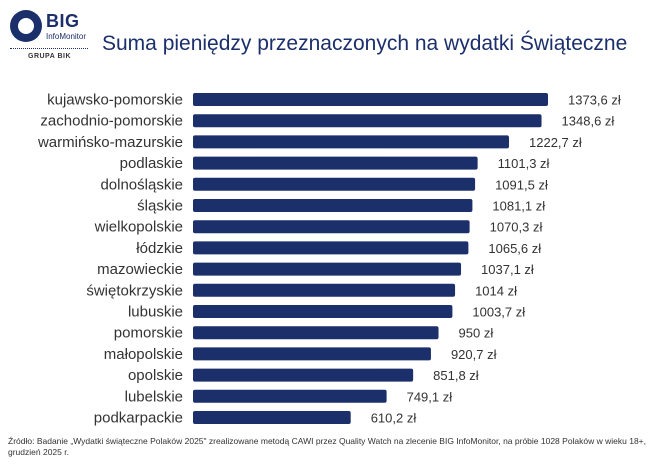 This screenshot has width=664, height=465. What do you see at coordinates (115, 100) in the screenshot?
I see `category-label: kujawsko-pomorskie` at bounding box center [115, 100].